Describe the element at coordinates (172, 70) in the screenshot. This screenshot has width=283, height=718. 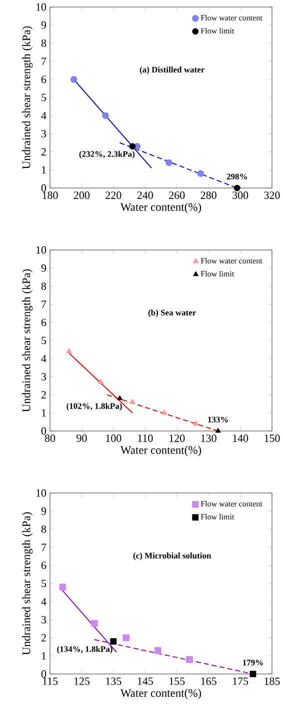
I see `text: (a) Distilled water` at that location.